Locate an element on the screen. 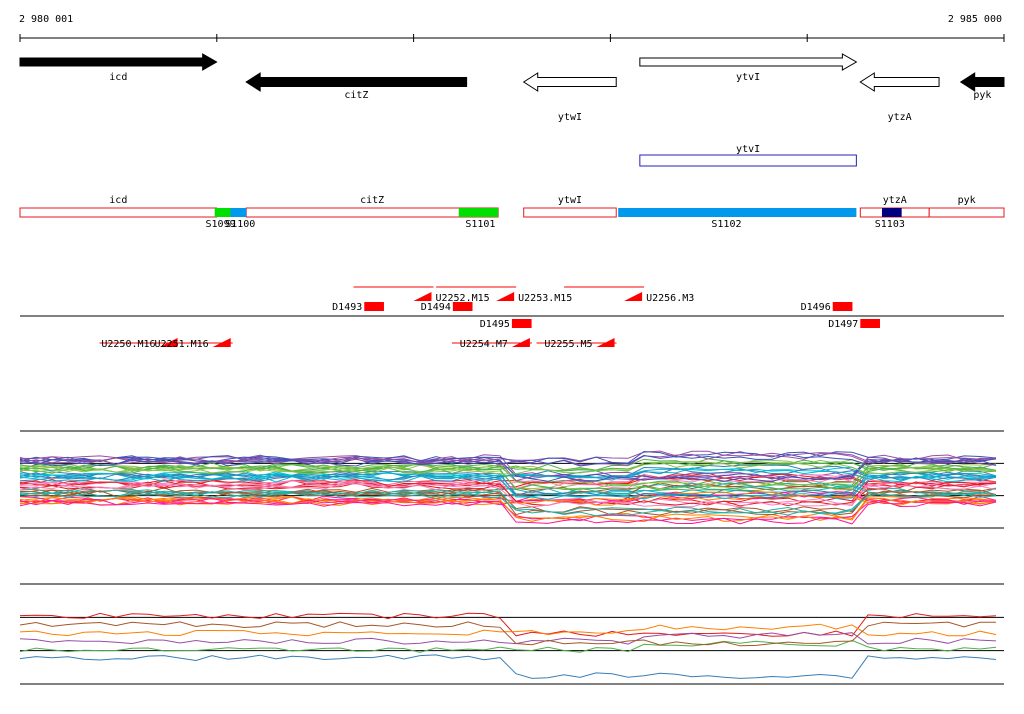 This screenshot has width=1024, height=714. expression-panel-lower is located at coordinates (511, 634).